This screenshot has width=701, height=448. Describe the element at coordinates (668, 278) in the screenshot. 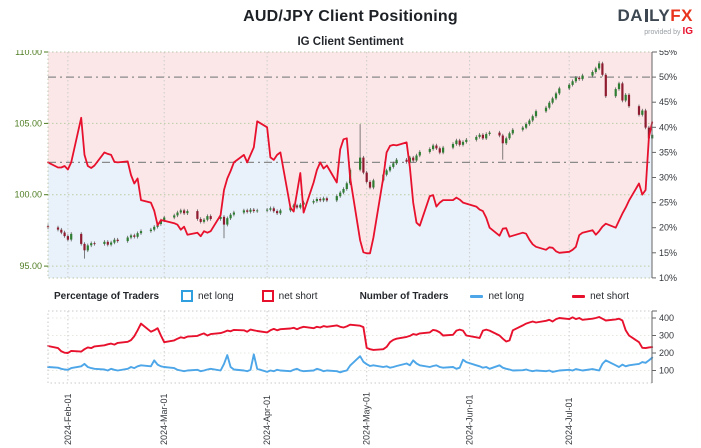

I see `pct-tick-label: 10%` at that location.